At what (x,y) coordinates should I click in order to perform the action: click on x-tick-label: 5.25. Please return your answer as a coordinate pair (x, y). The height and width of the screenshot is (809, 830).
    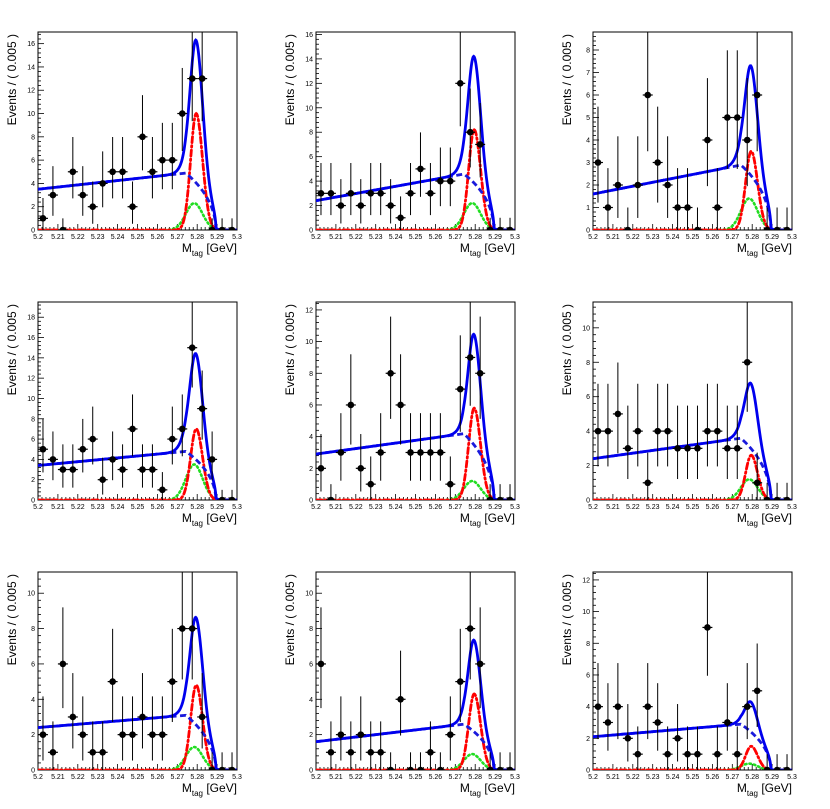
    Looking at the image, I should click on (138, 507).